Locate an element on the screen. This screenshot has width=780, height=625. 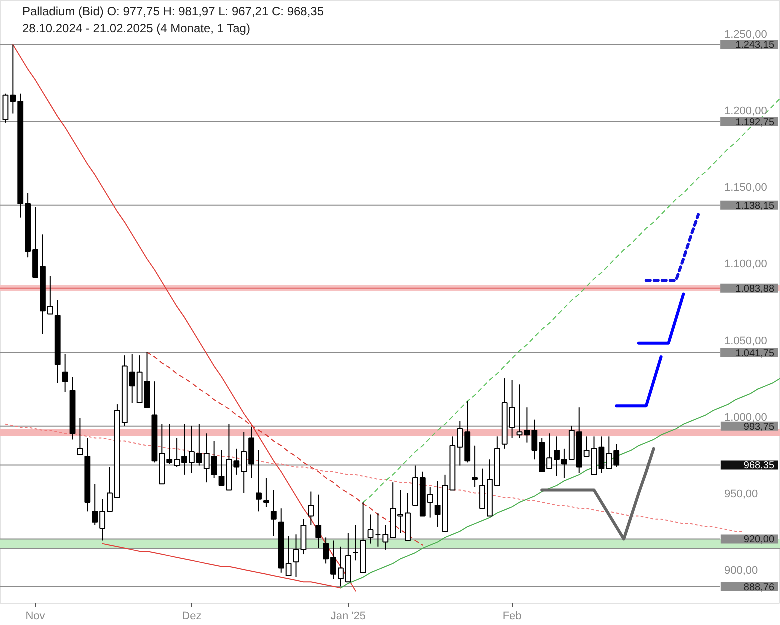
y-tick-label: 1.050,00 is located at coordinates (746, 341).